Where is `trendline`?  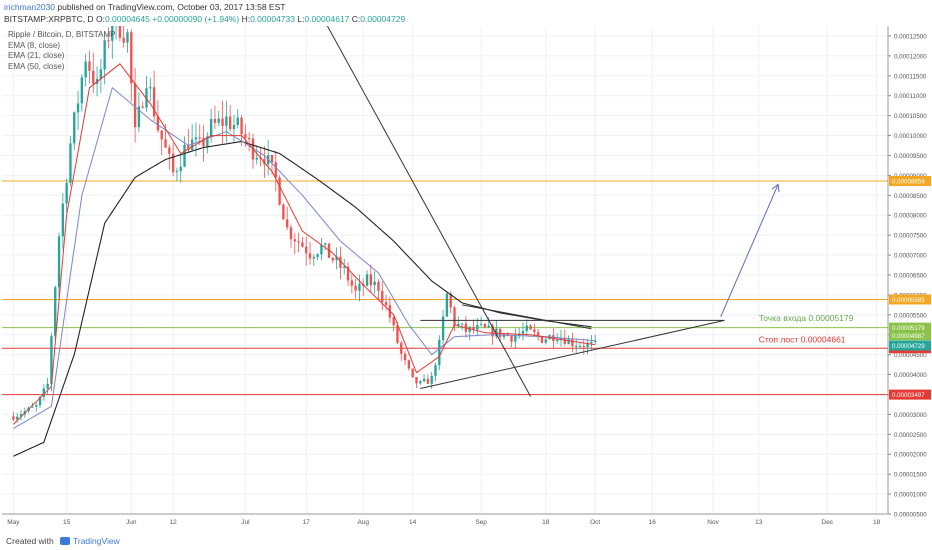 trendline is located at coordinates (572, 354).